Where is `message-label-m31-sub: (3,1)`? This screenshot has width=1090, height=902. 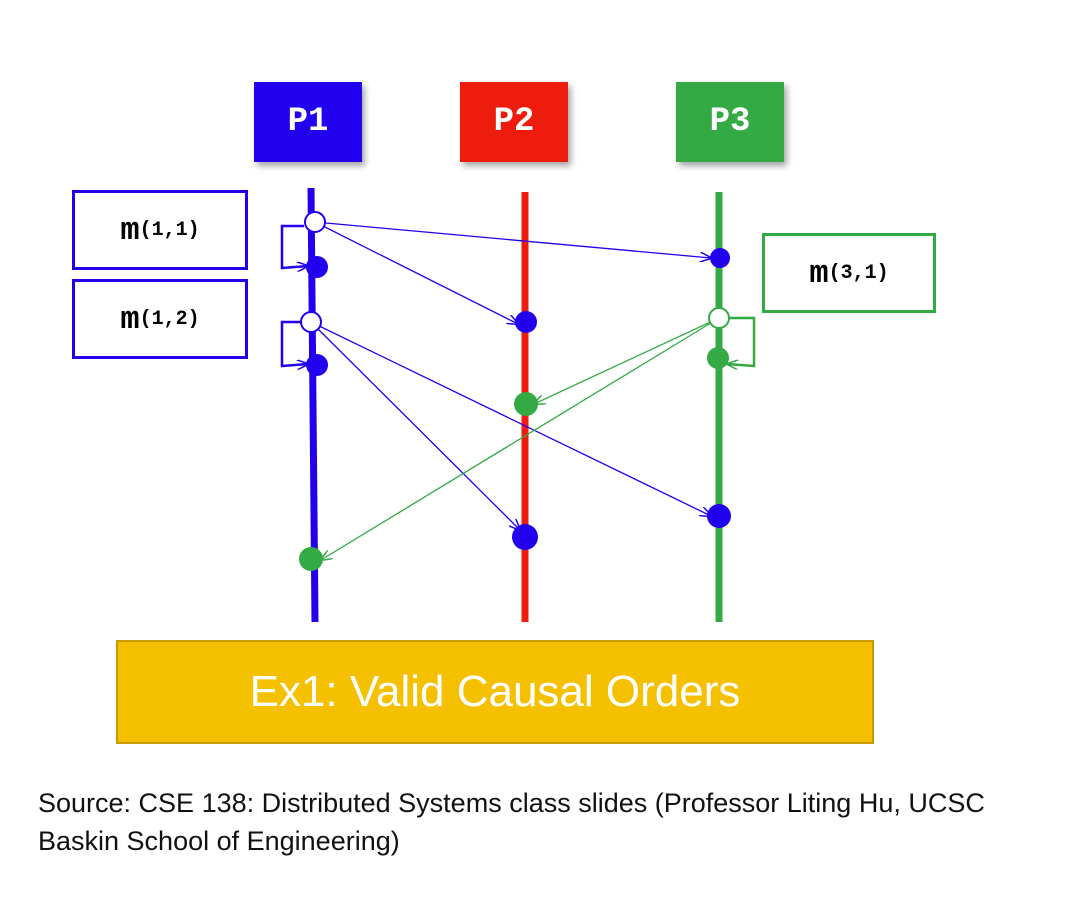 message-label-m31-sub: (3,1) is located at coordinates (858, 273).